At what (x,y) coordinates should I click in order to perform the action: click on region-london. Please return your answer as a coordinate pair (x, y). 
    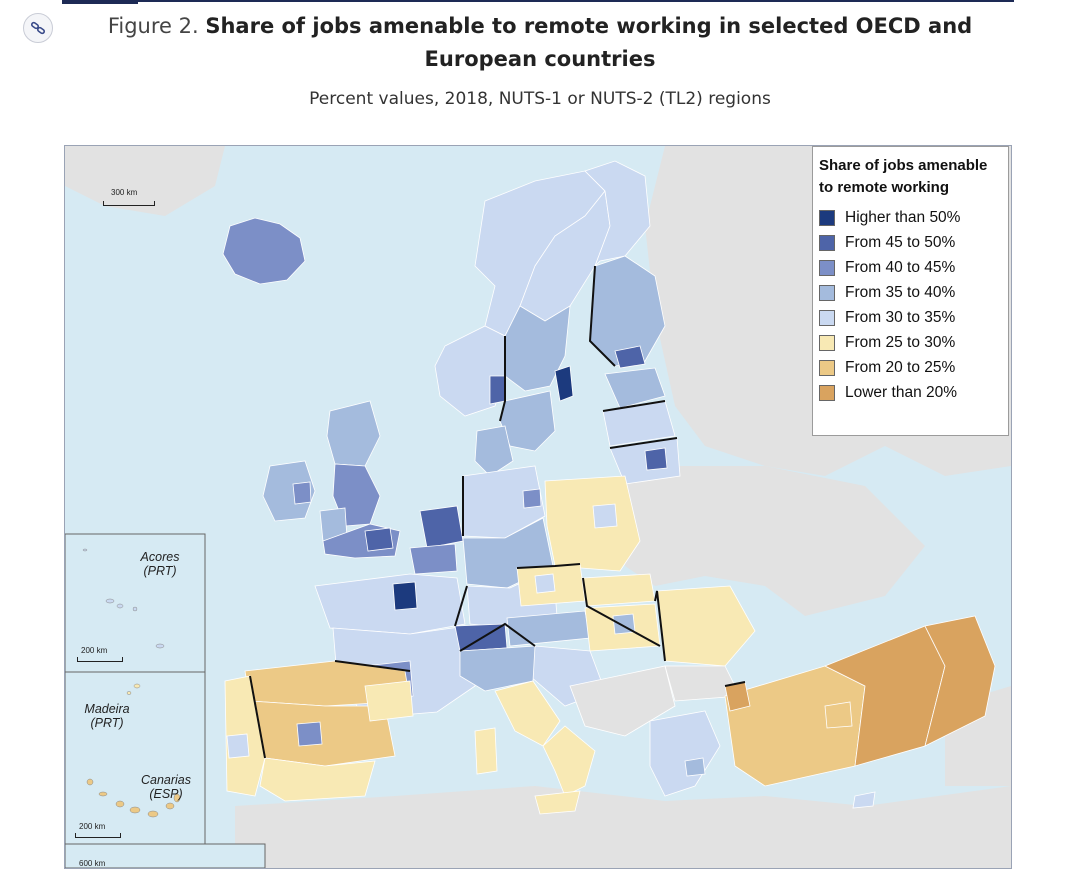
    Looking at the image, I should click on (379, 539).